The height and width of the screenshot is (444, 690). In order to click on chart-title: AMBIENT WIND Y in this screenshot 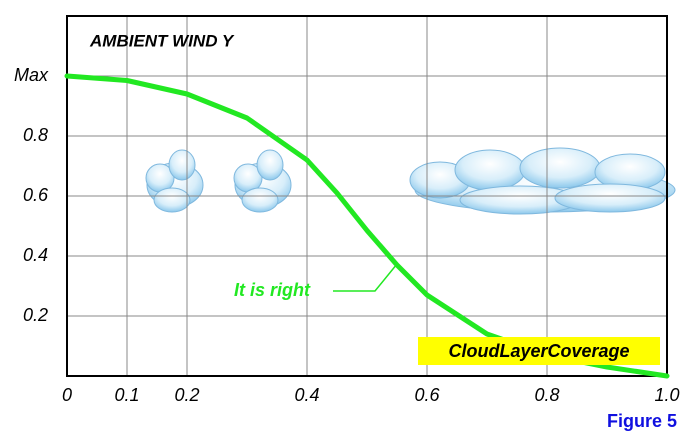, I will do `click(162, 40)`.